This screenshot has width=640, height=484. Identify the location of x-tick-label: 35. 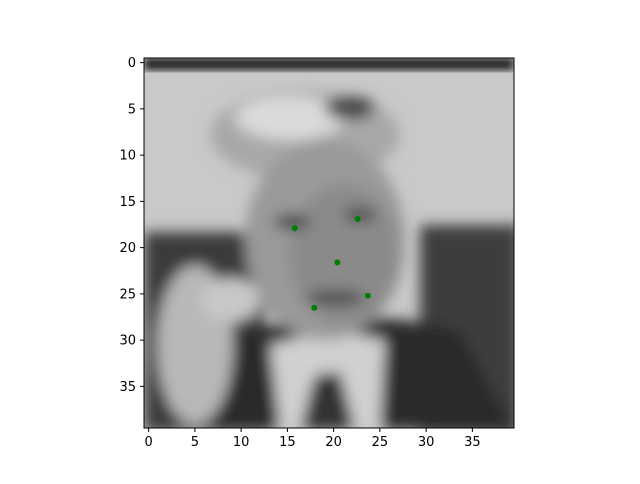
(472, 442).